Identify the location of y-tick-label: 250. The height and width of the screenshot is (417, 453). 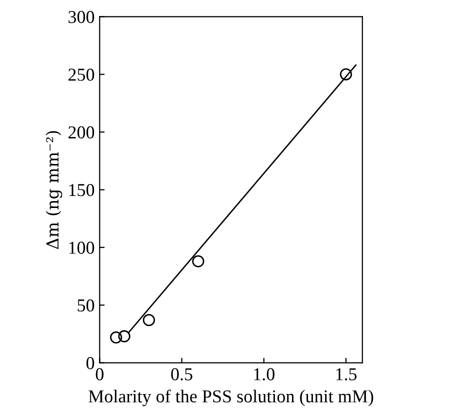
(81, 74).